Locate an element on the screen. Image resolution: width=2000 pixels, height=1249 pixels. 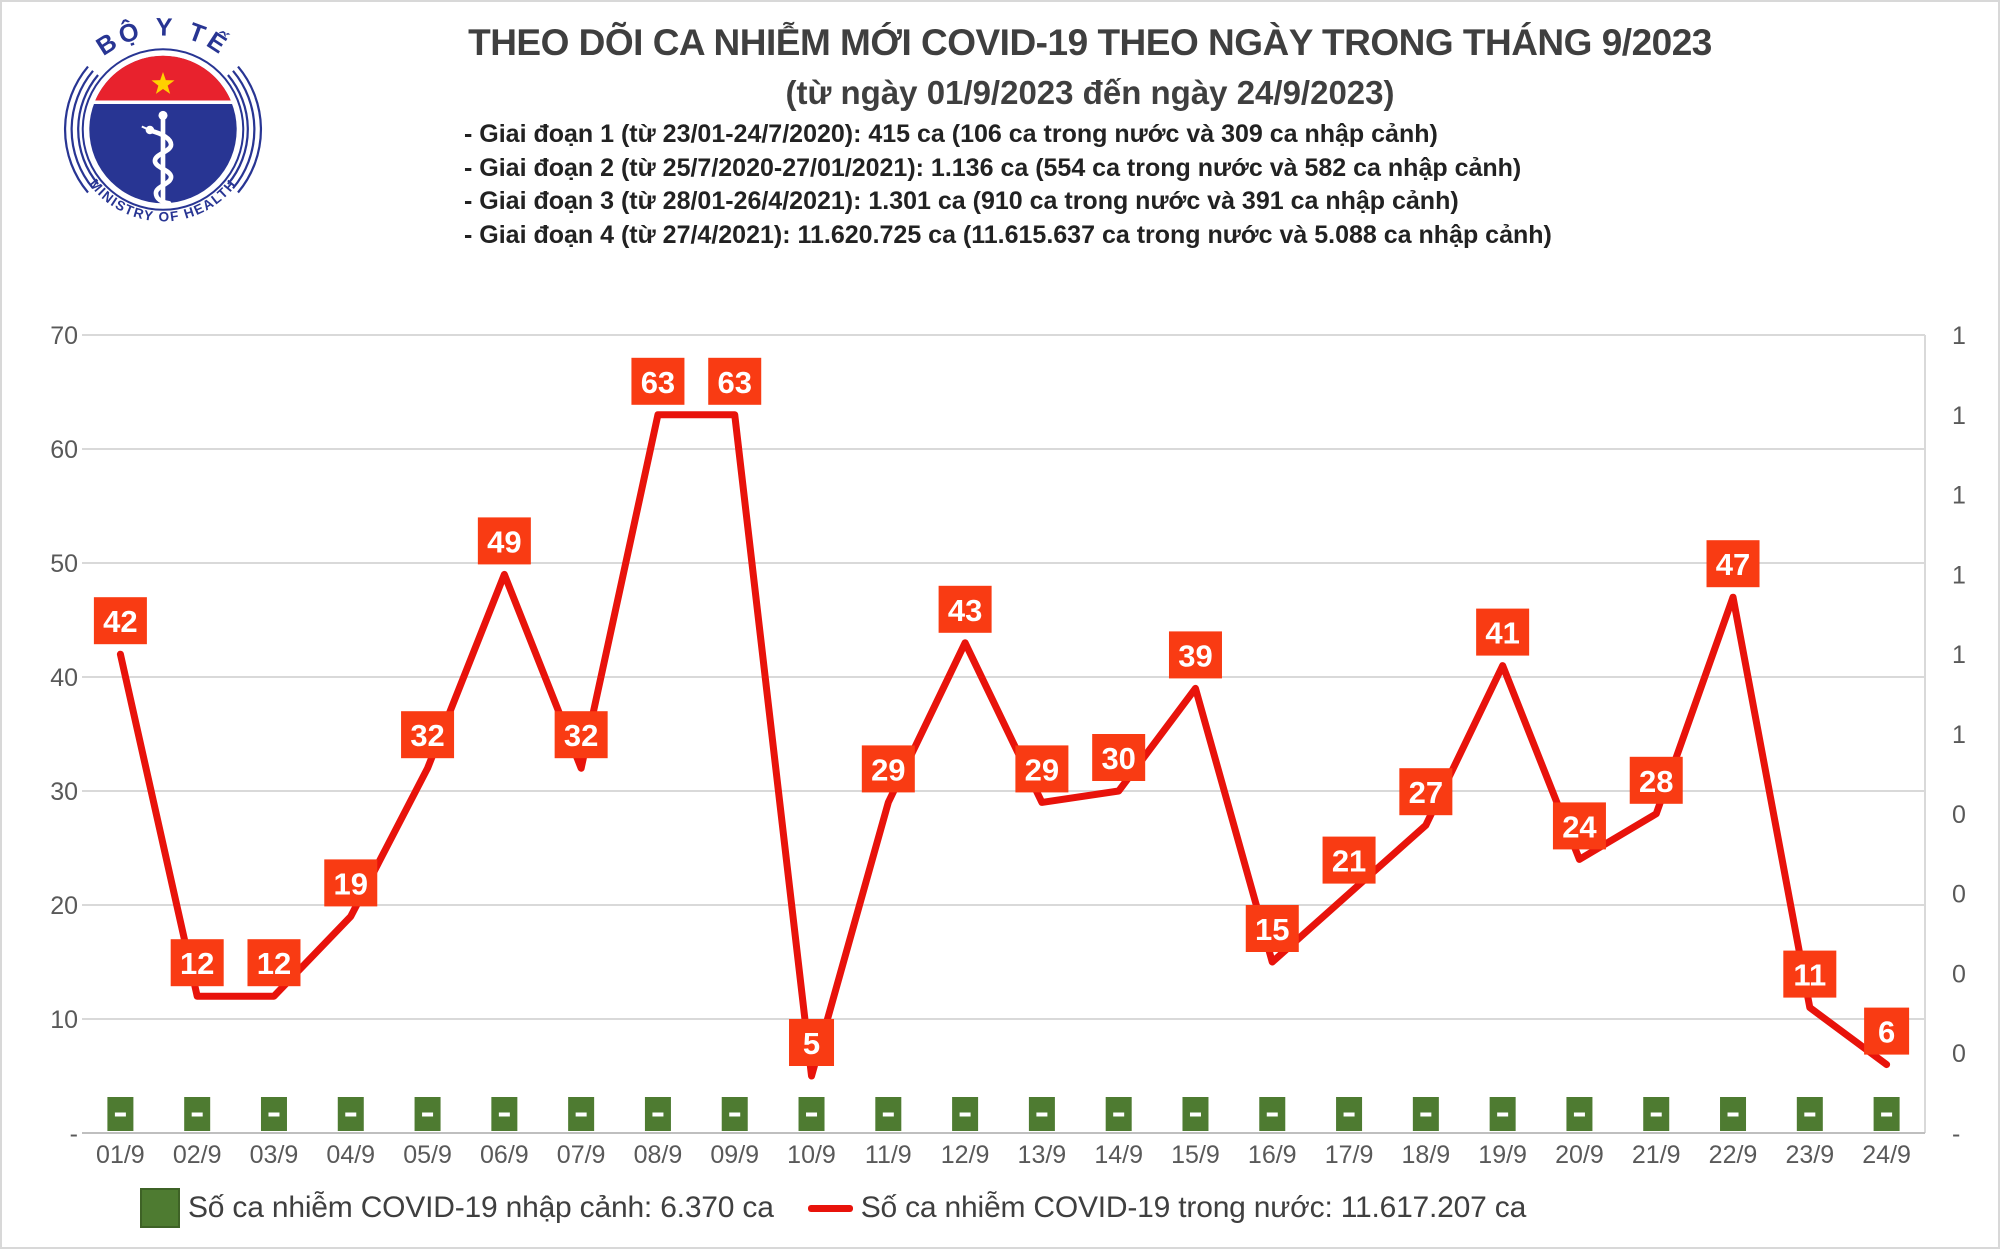
right-axis-tick-label: - is located at coordinates (1956, 1134).